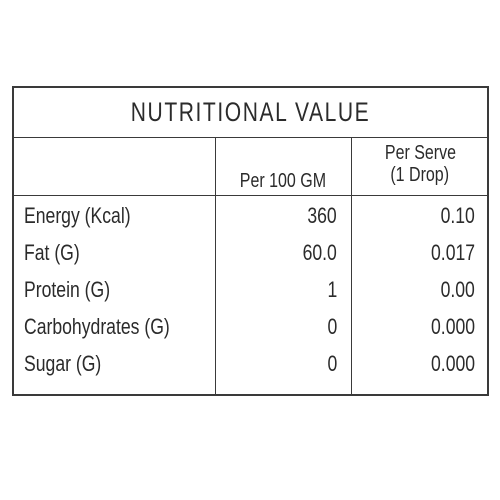  What do you see at coordinates (457, 289) in the screenshot?
I see `value-per-serve: 0.00` at bounding box center [457, 289].